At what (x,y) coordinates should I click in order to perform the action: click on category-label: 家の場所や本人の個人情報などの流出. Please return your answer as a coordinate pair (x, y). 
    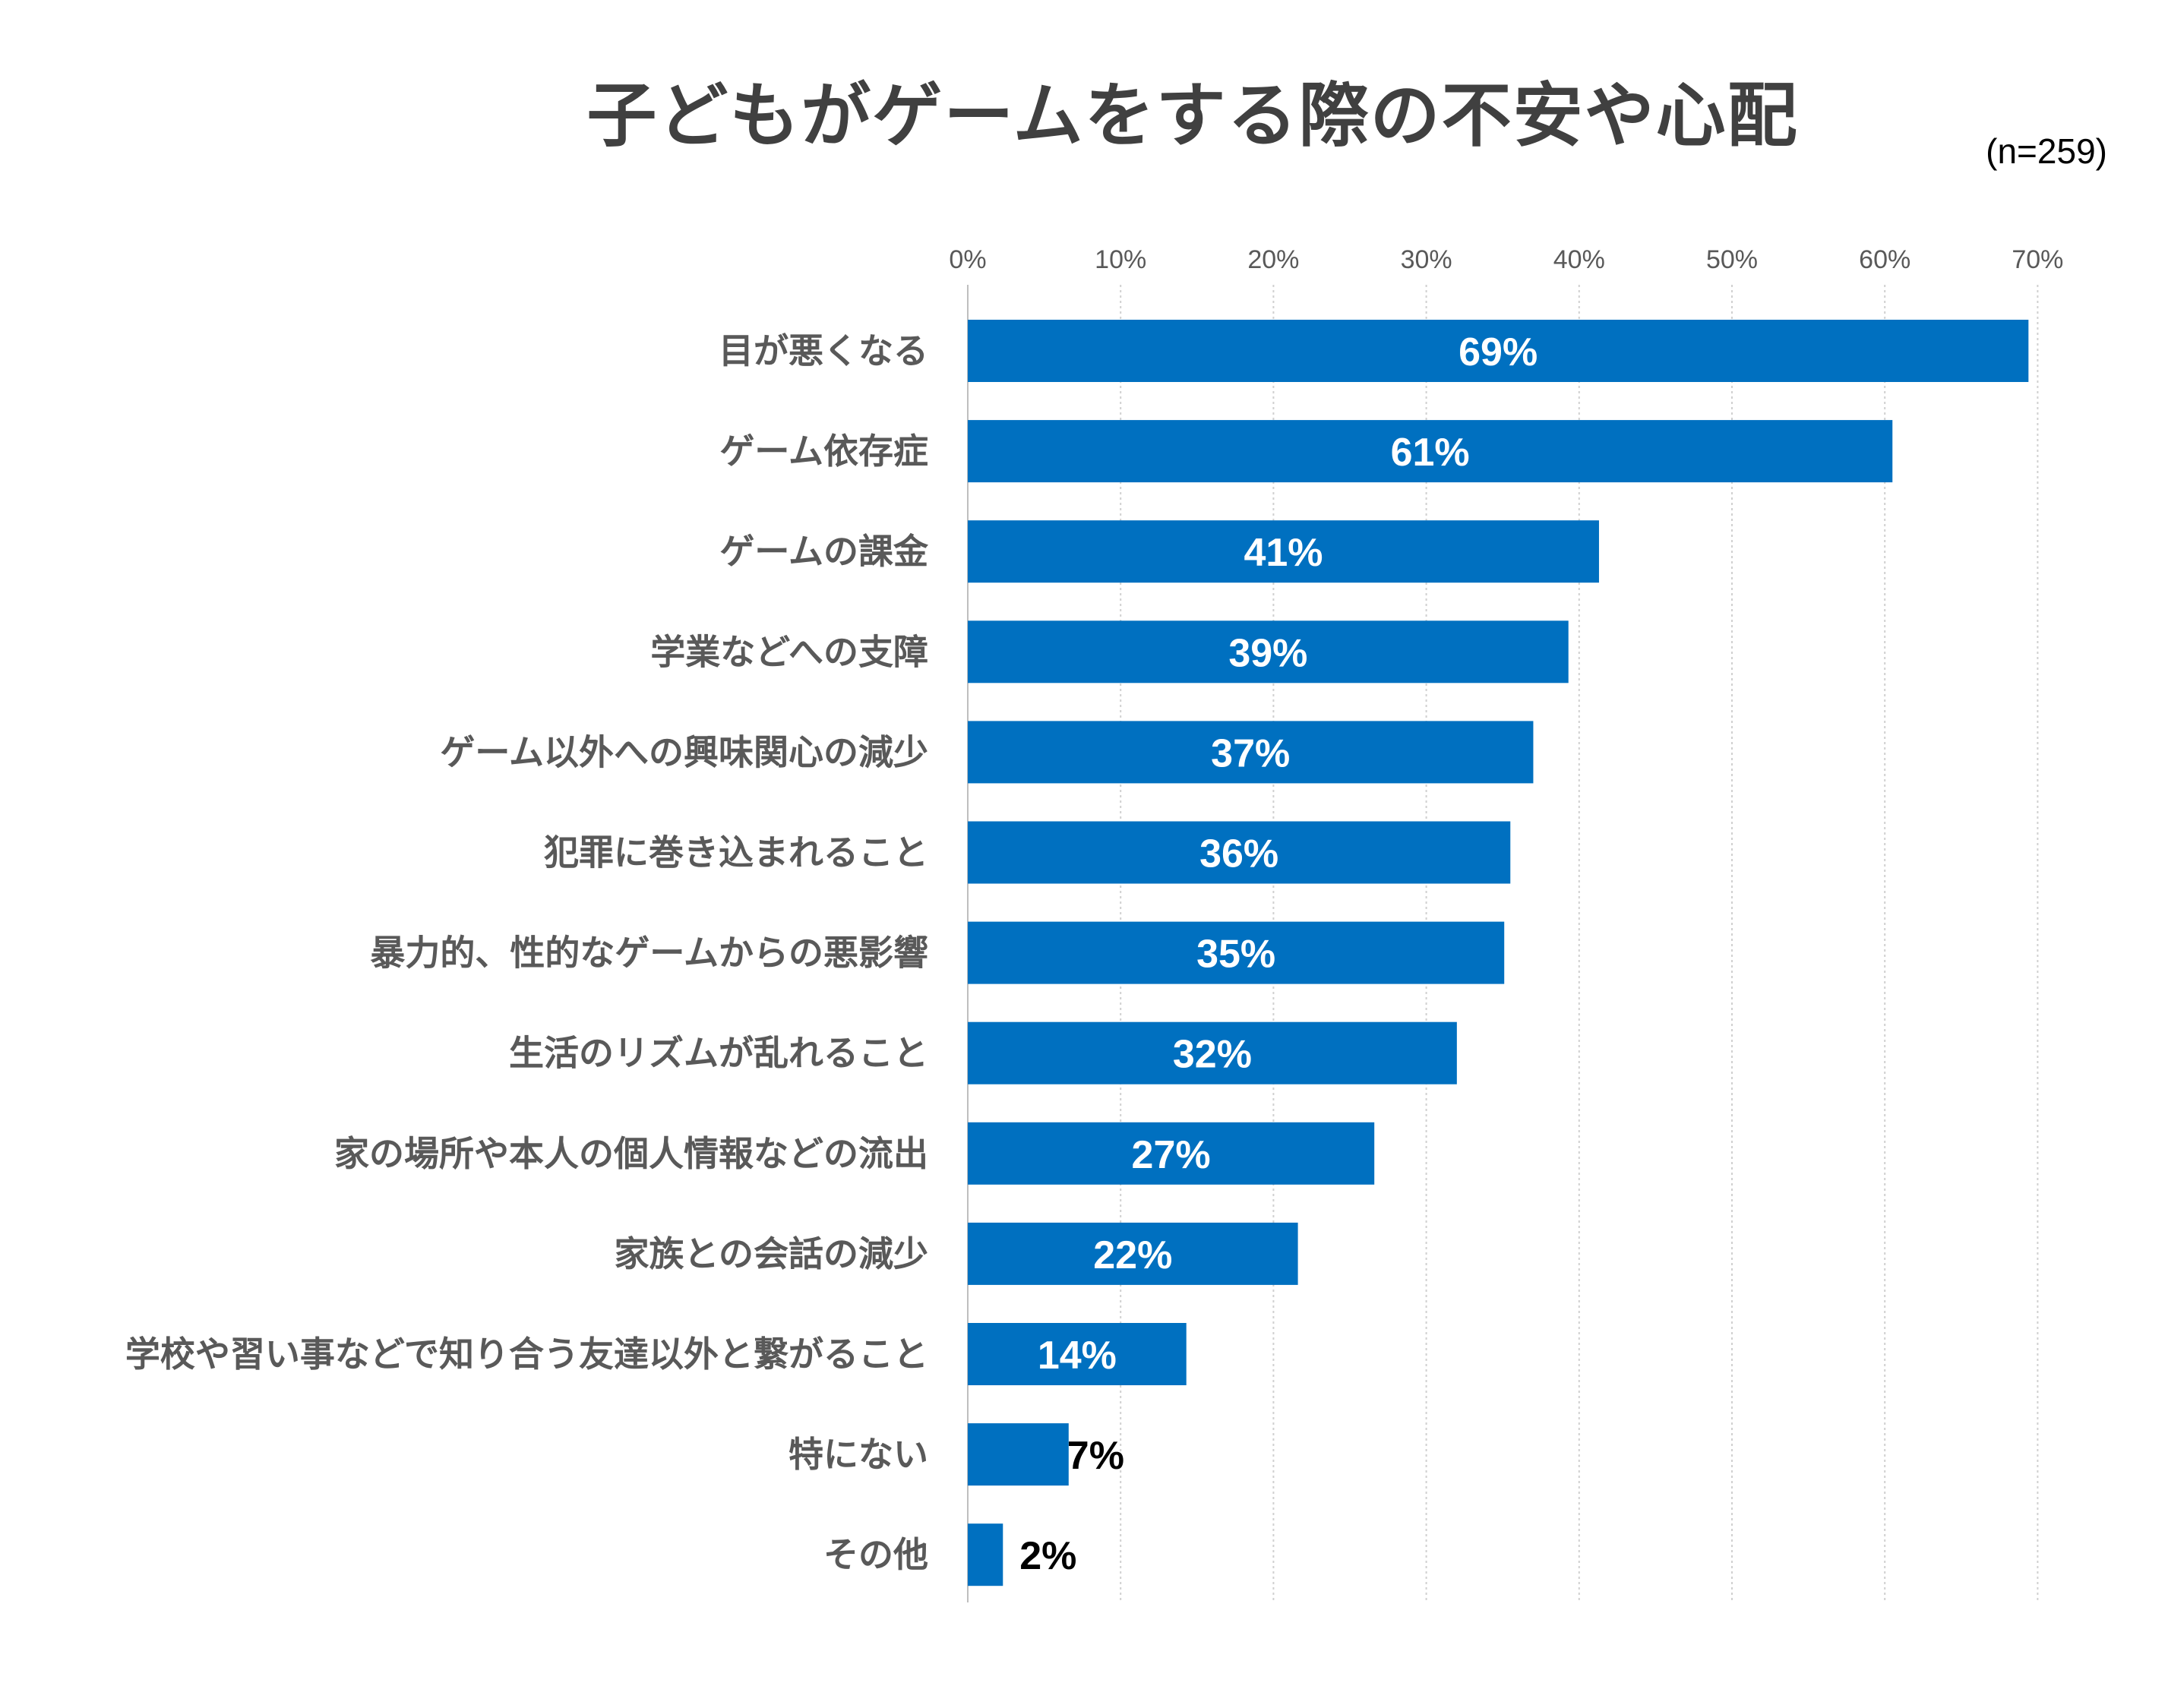
    Looking at the image, I should click on (631, 1153).